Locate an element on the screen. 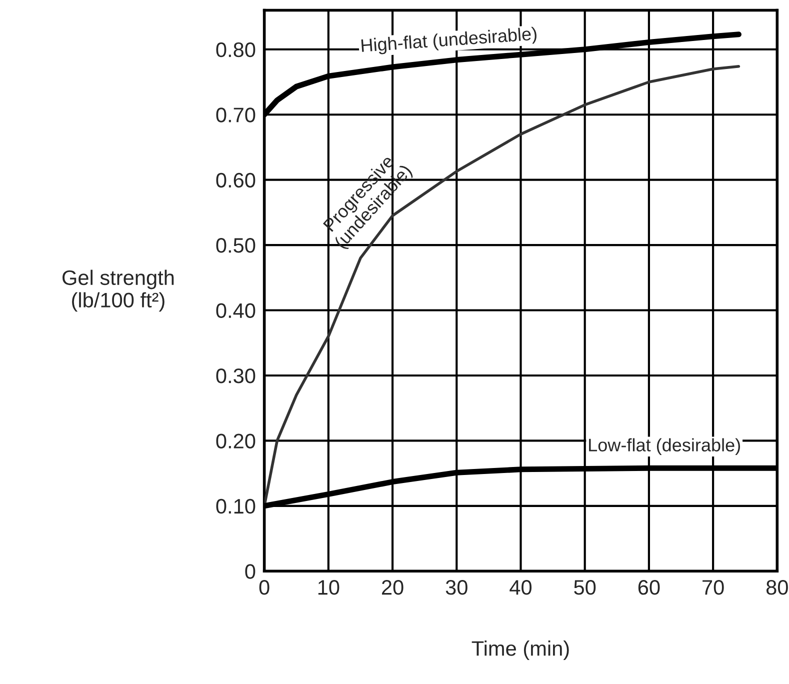  x-tick-label: 40 is located at coordinates (521, 587).